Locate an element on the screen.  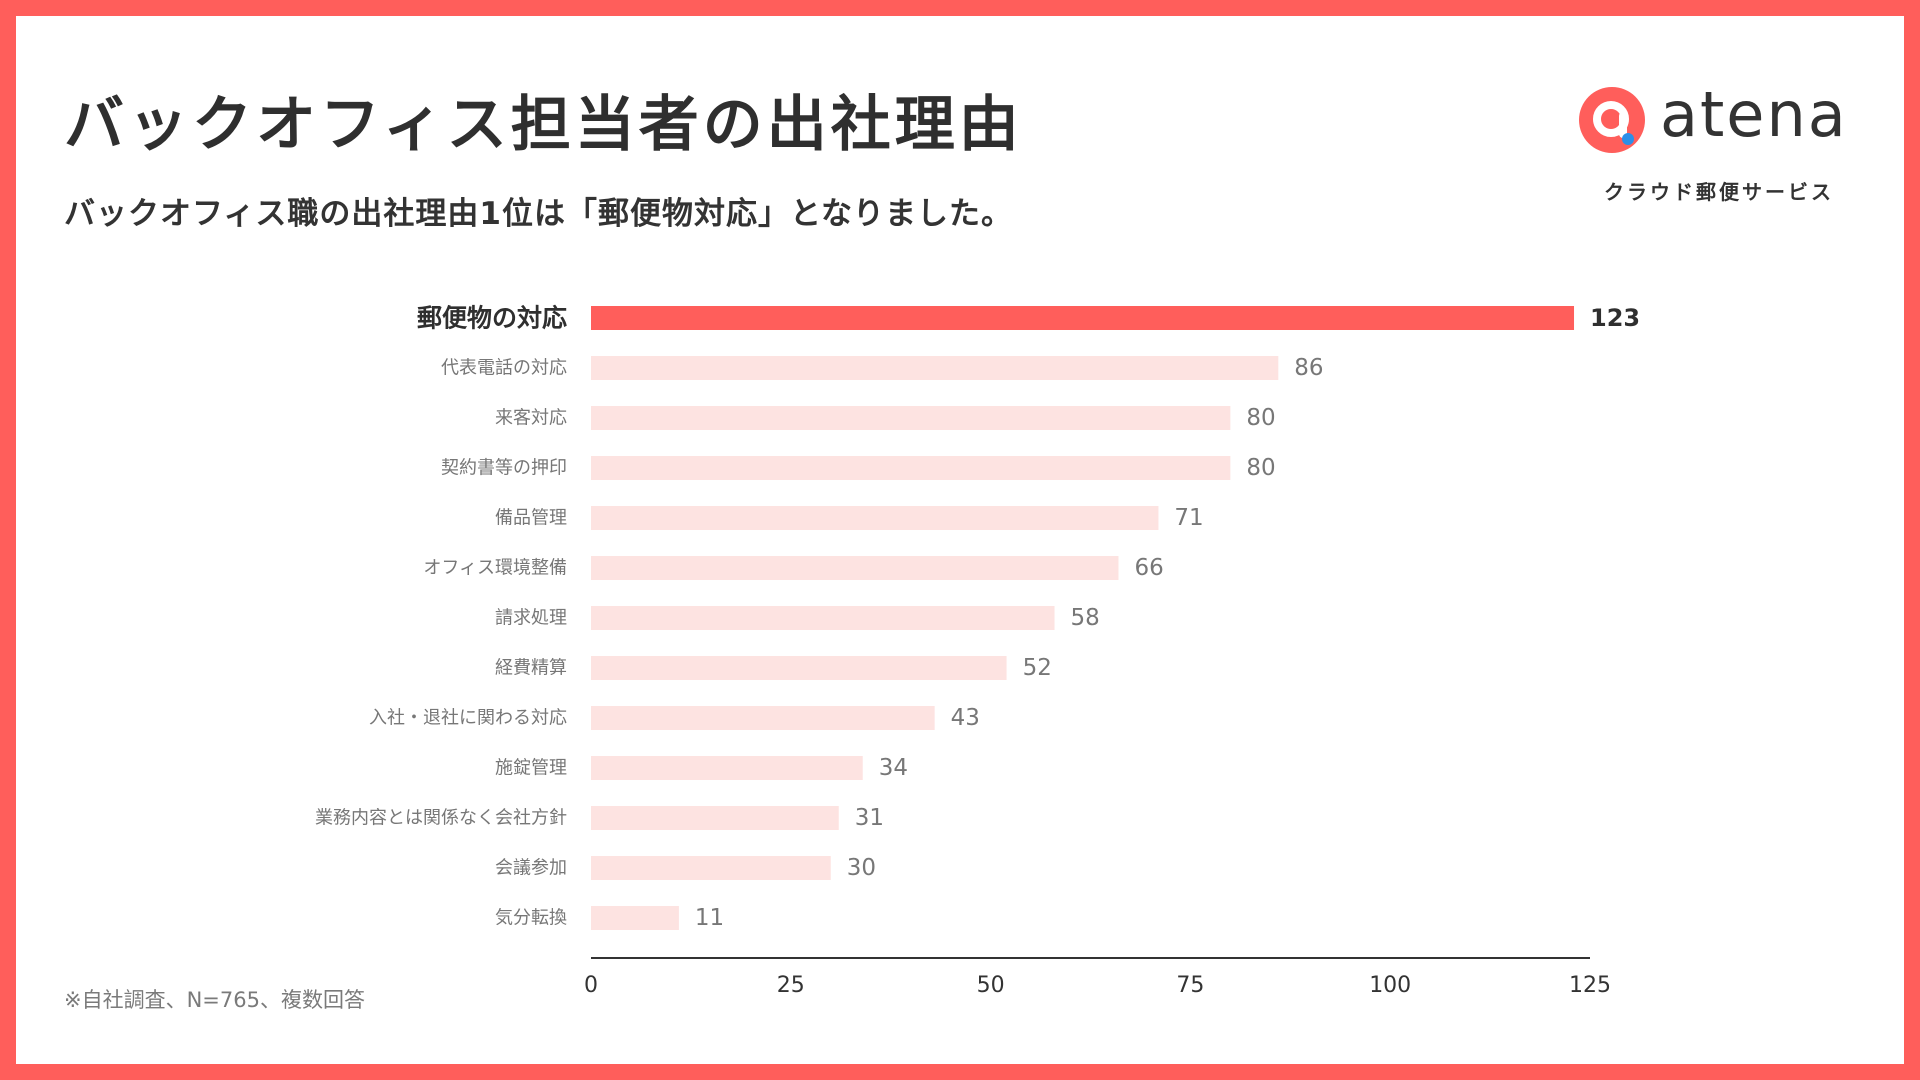
category-label-4: 契約書等の押印 is located at coordinates (504, 468).